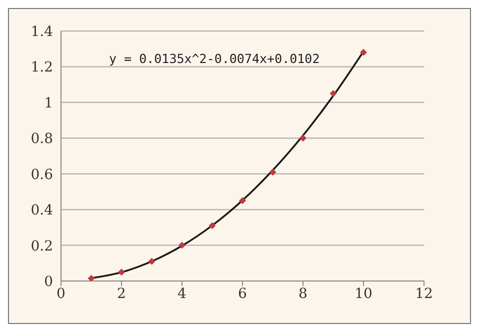  What do you see at coordinates (48, 103) in the screenshot?
I see `y-tick-label: 1` at bounding box center [48, 103].